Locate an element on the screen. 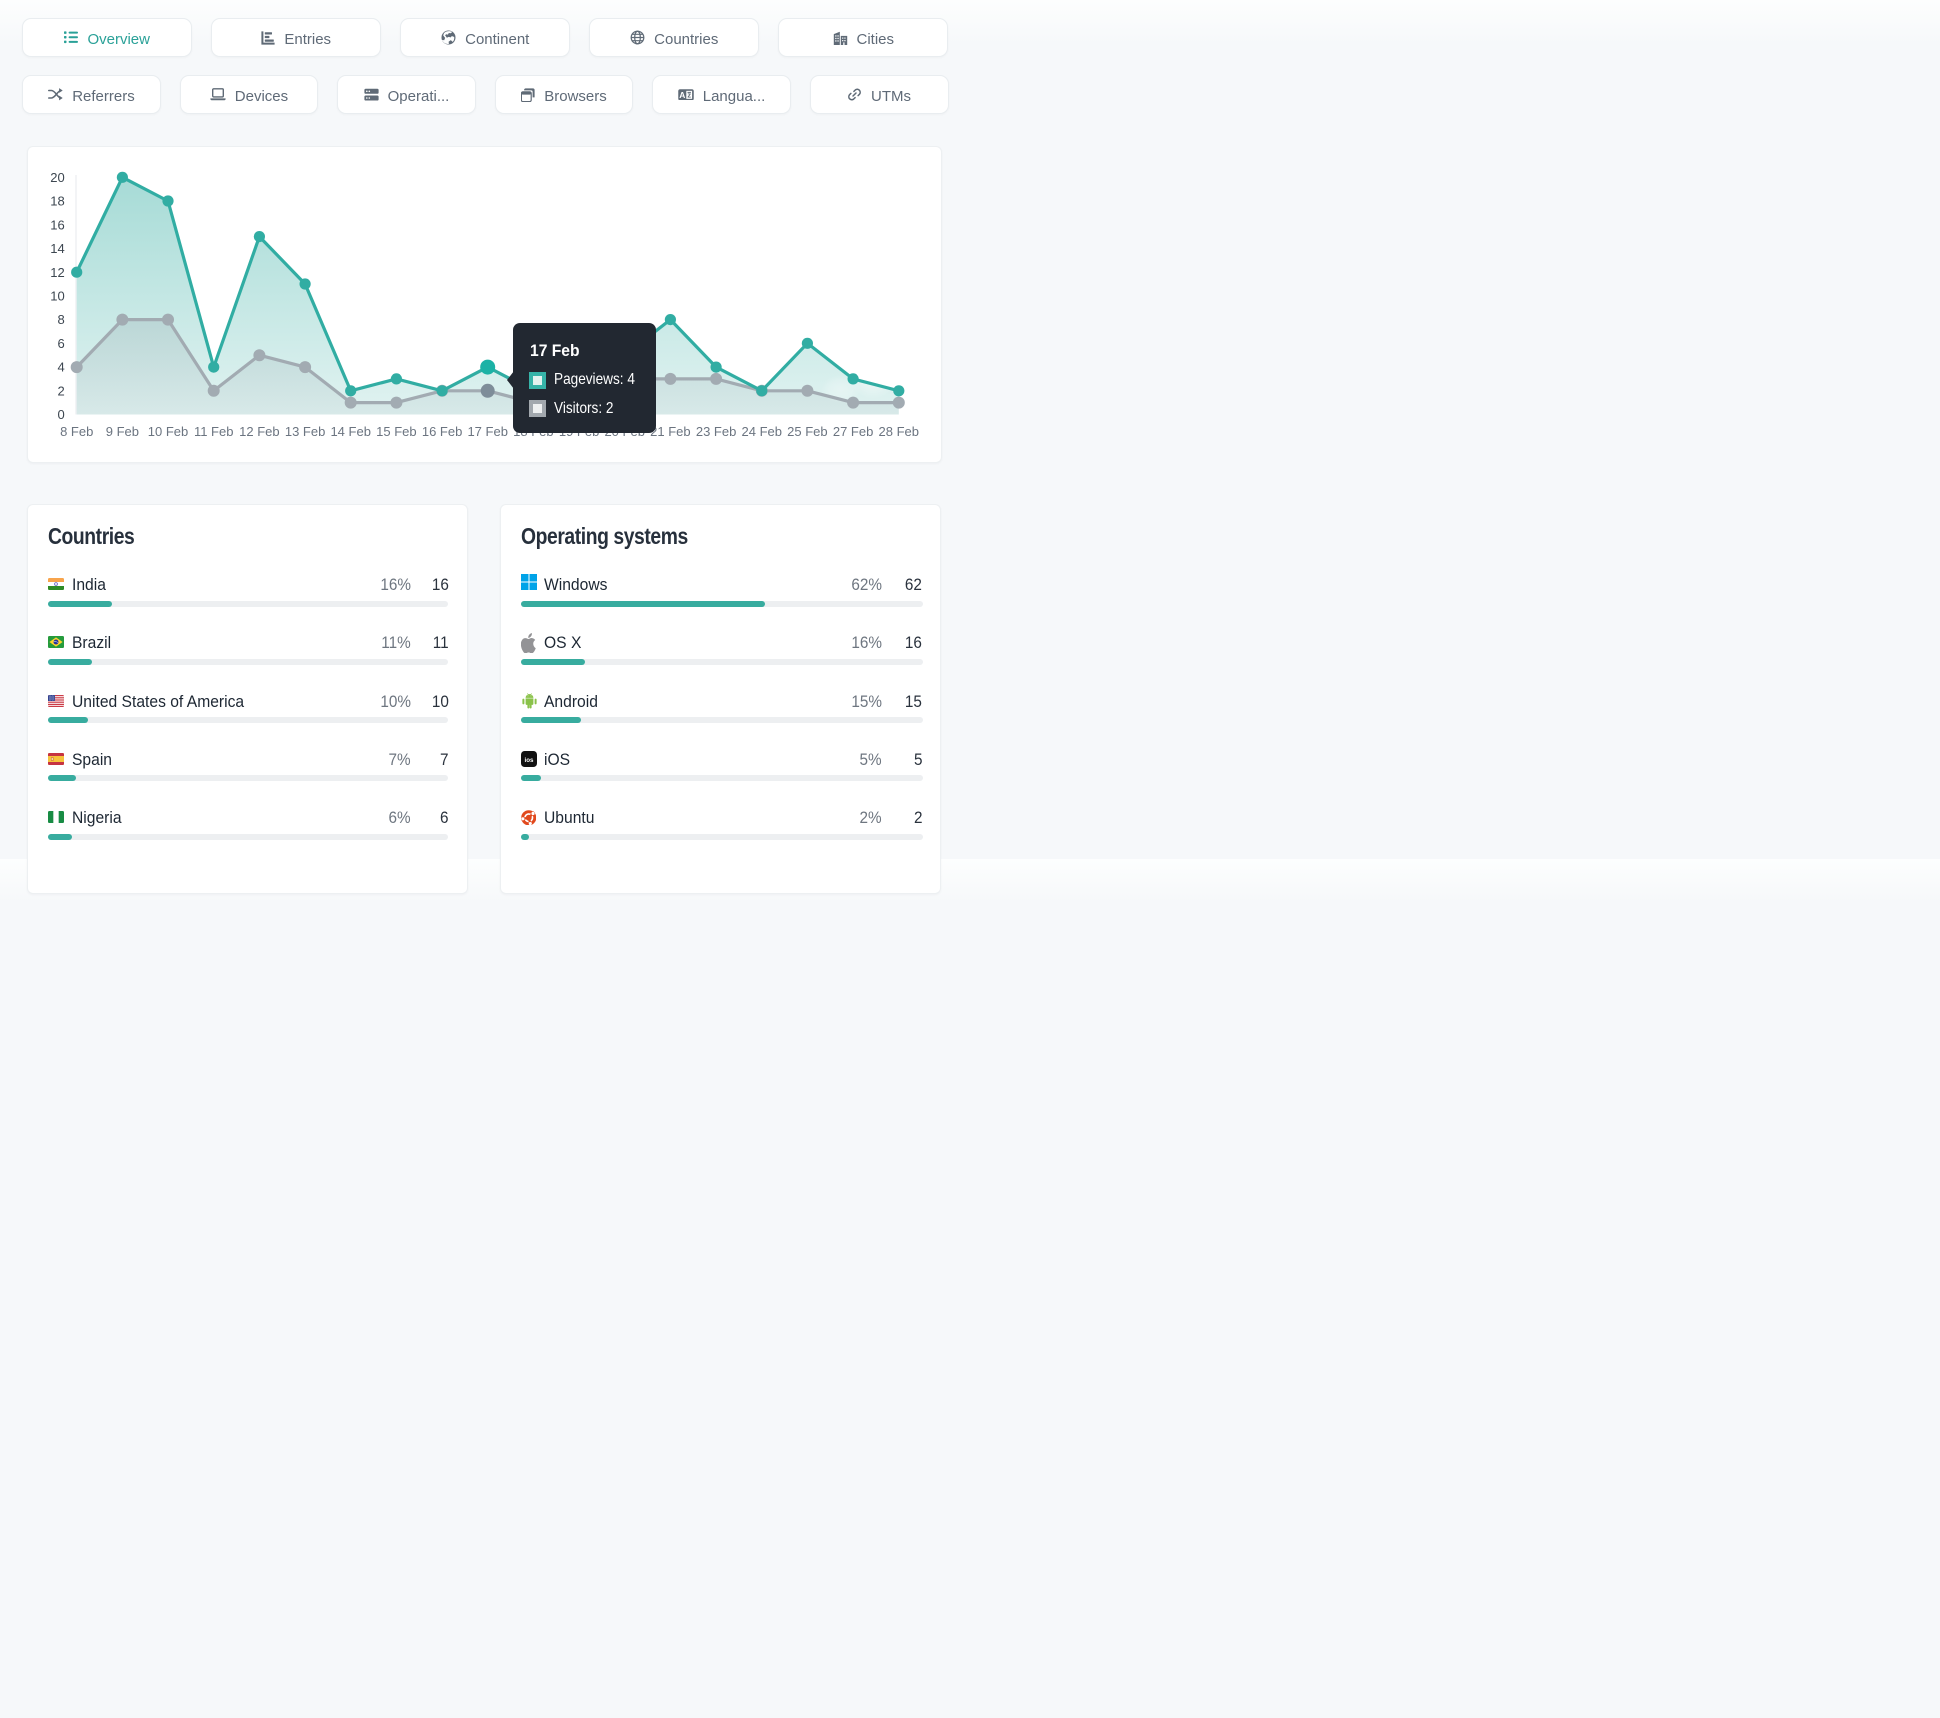  svg-text: 12 is located at coordinates (58, 272).